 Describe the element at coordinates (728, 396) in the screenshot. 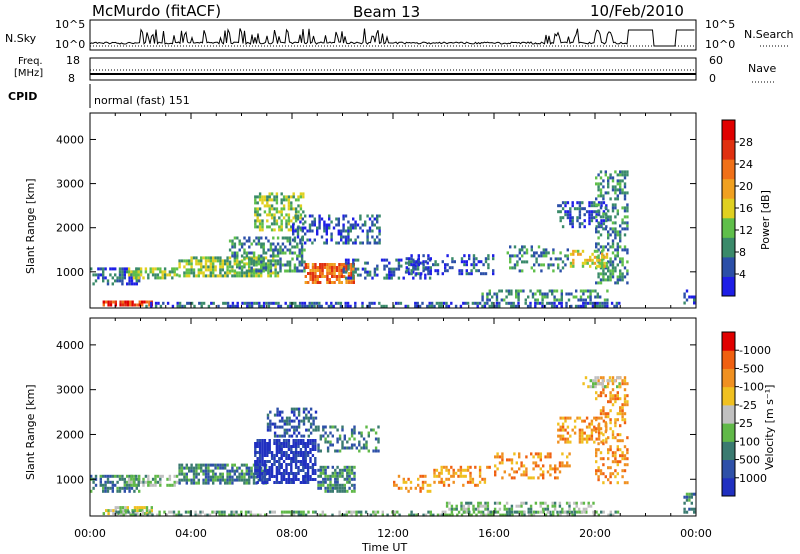

I see `colorbar-swatch` at that location.